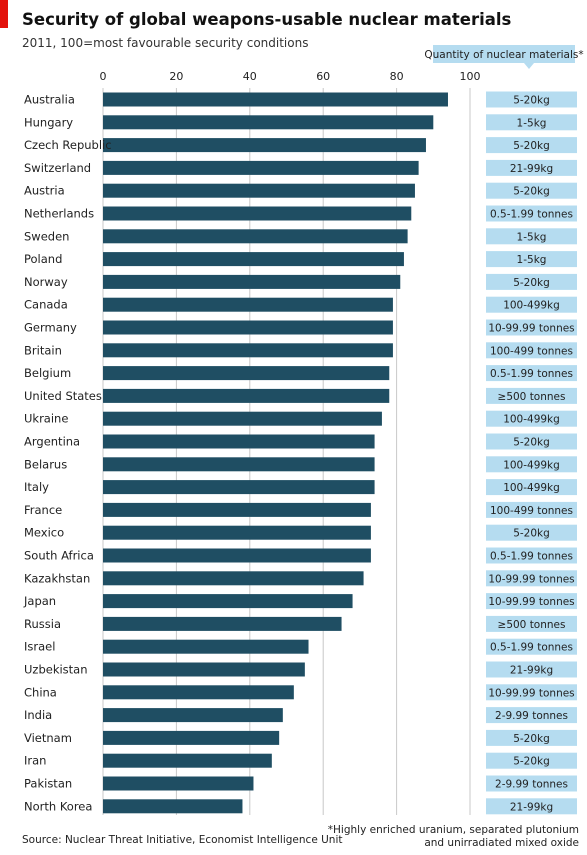 This screenshot has height=855, width=587. I want to click on quantity-label-norway: 5-20kg, so click(531, 283).